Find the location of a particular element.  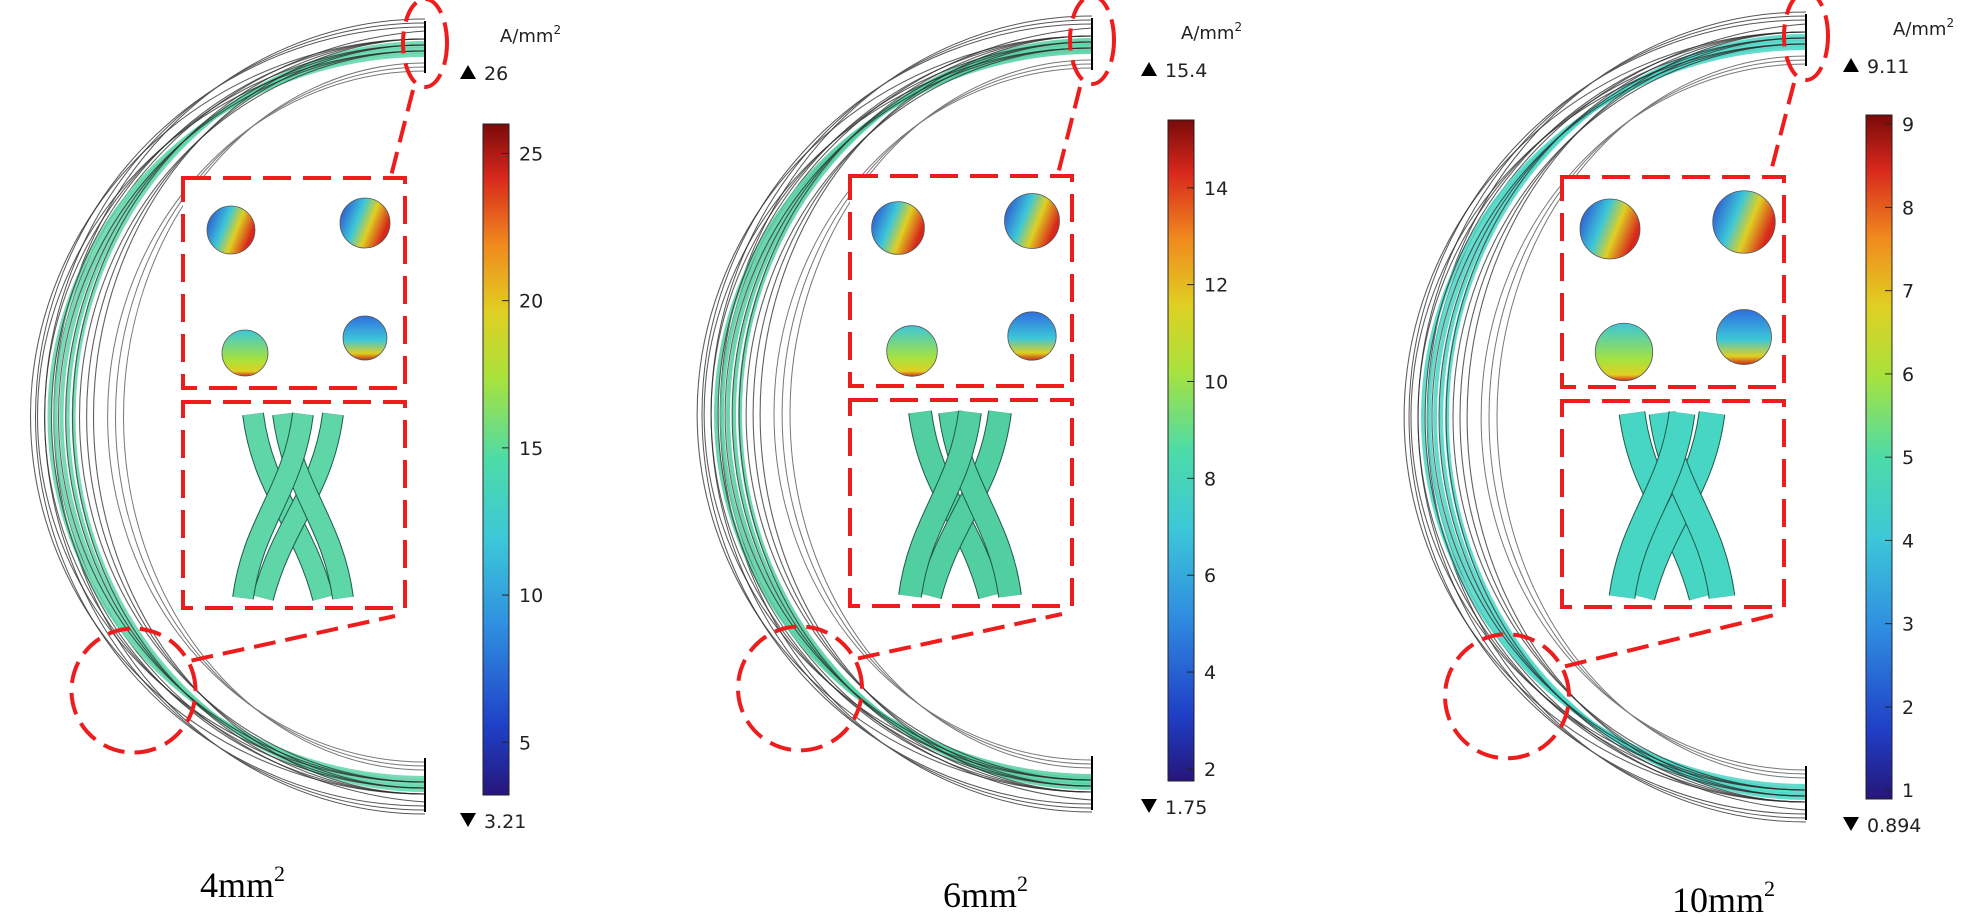

colorbar-tick-label: 10 is located at coordinates (1216, 382).